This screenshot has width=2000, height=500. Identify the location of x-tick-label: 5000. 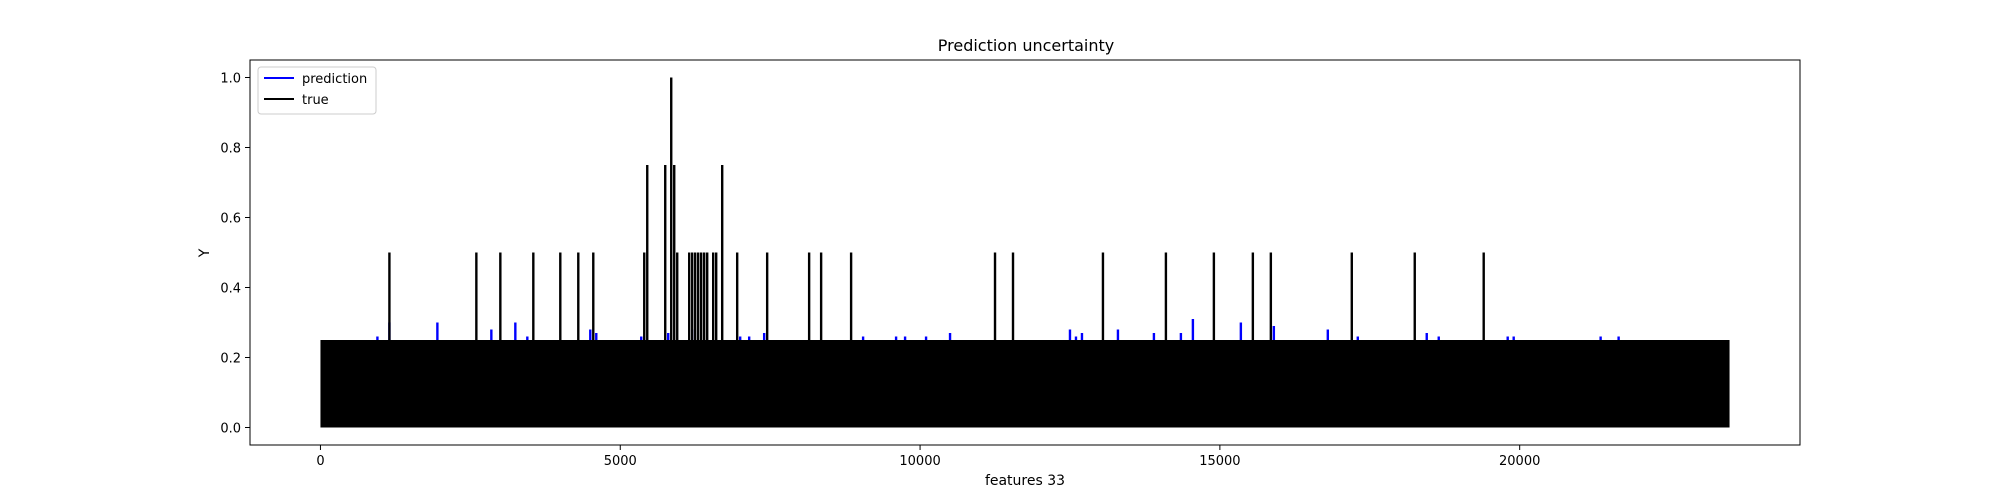
(620, 461).